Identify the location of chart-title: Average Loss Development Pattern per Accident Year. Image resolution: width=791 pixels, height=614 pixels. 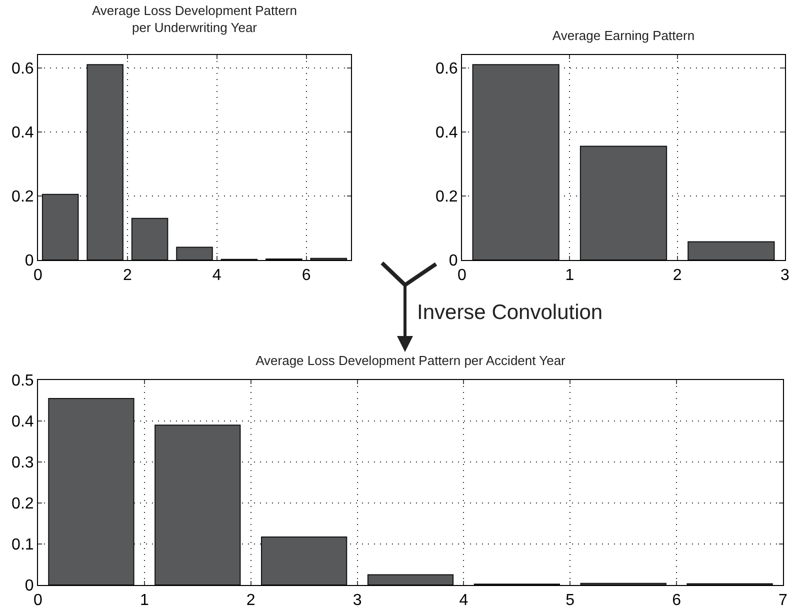
(411, 360).